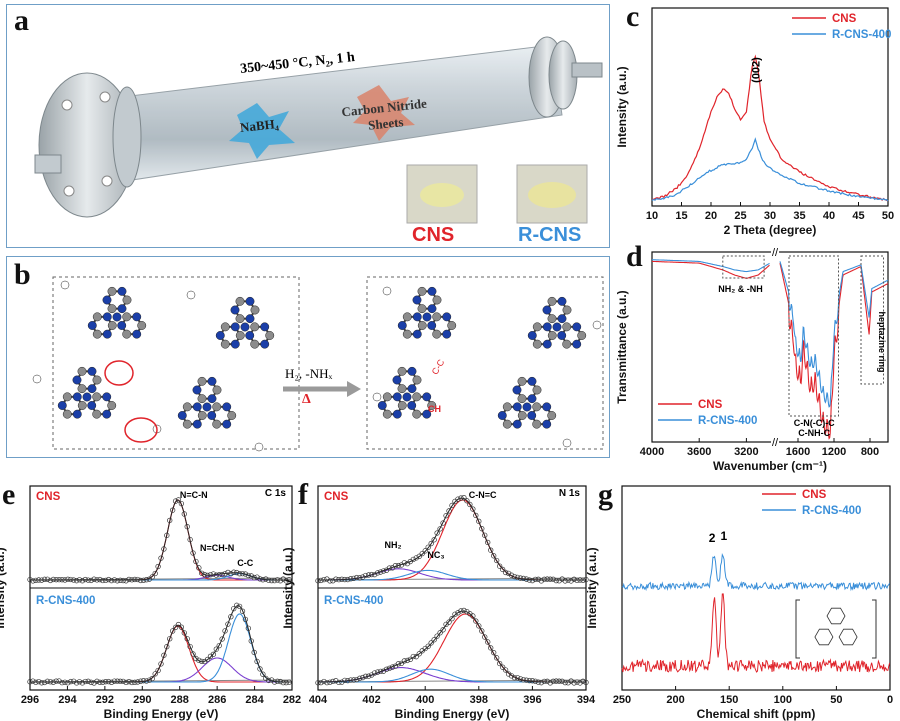  What do you see at coordinates (622, 700) in the screenshot?
I see `x-tick-label: 250` at bounding box center [622, 700].